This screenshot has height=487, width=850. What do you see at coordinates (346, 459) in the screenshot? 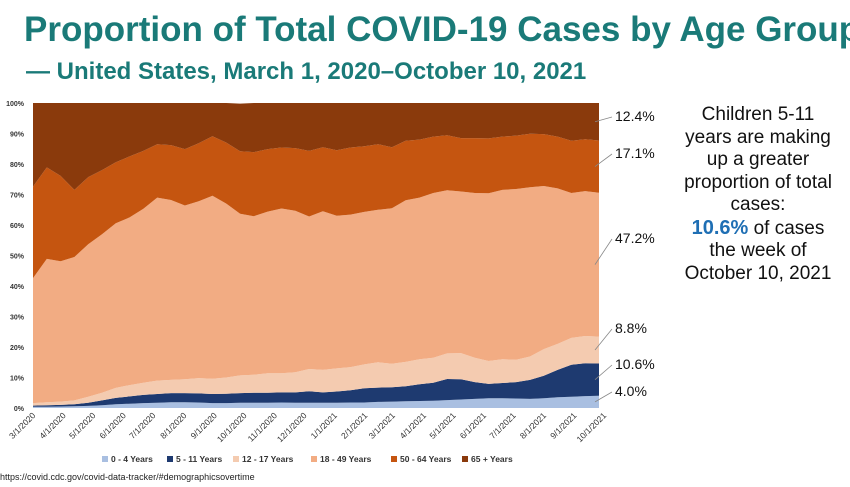
I see `legend-label: 18 - 49 Years` at bounding box center [346, 459].